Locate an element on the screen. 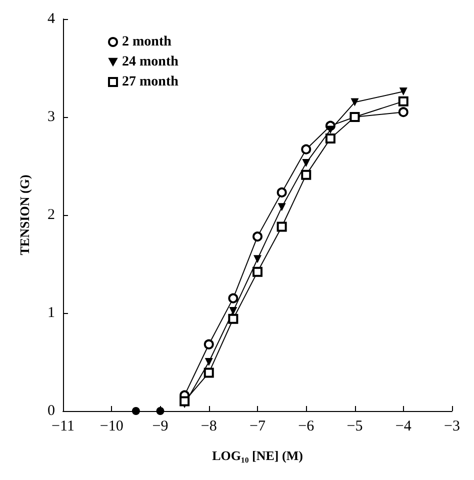 The image size is (474, 480). y-tick-label: 1 is located at coordinates (51, 313).